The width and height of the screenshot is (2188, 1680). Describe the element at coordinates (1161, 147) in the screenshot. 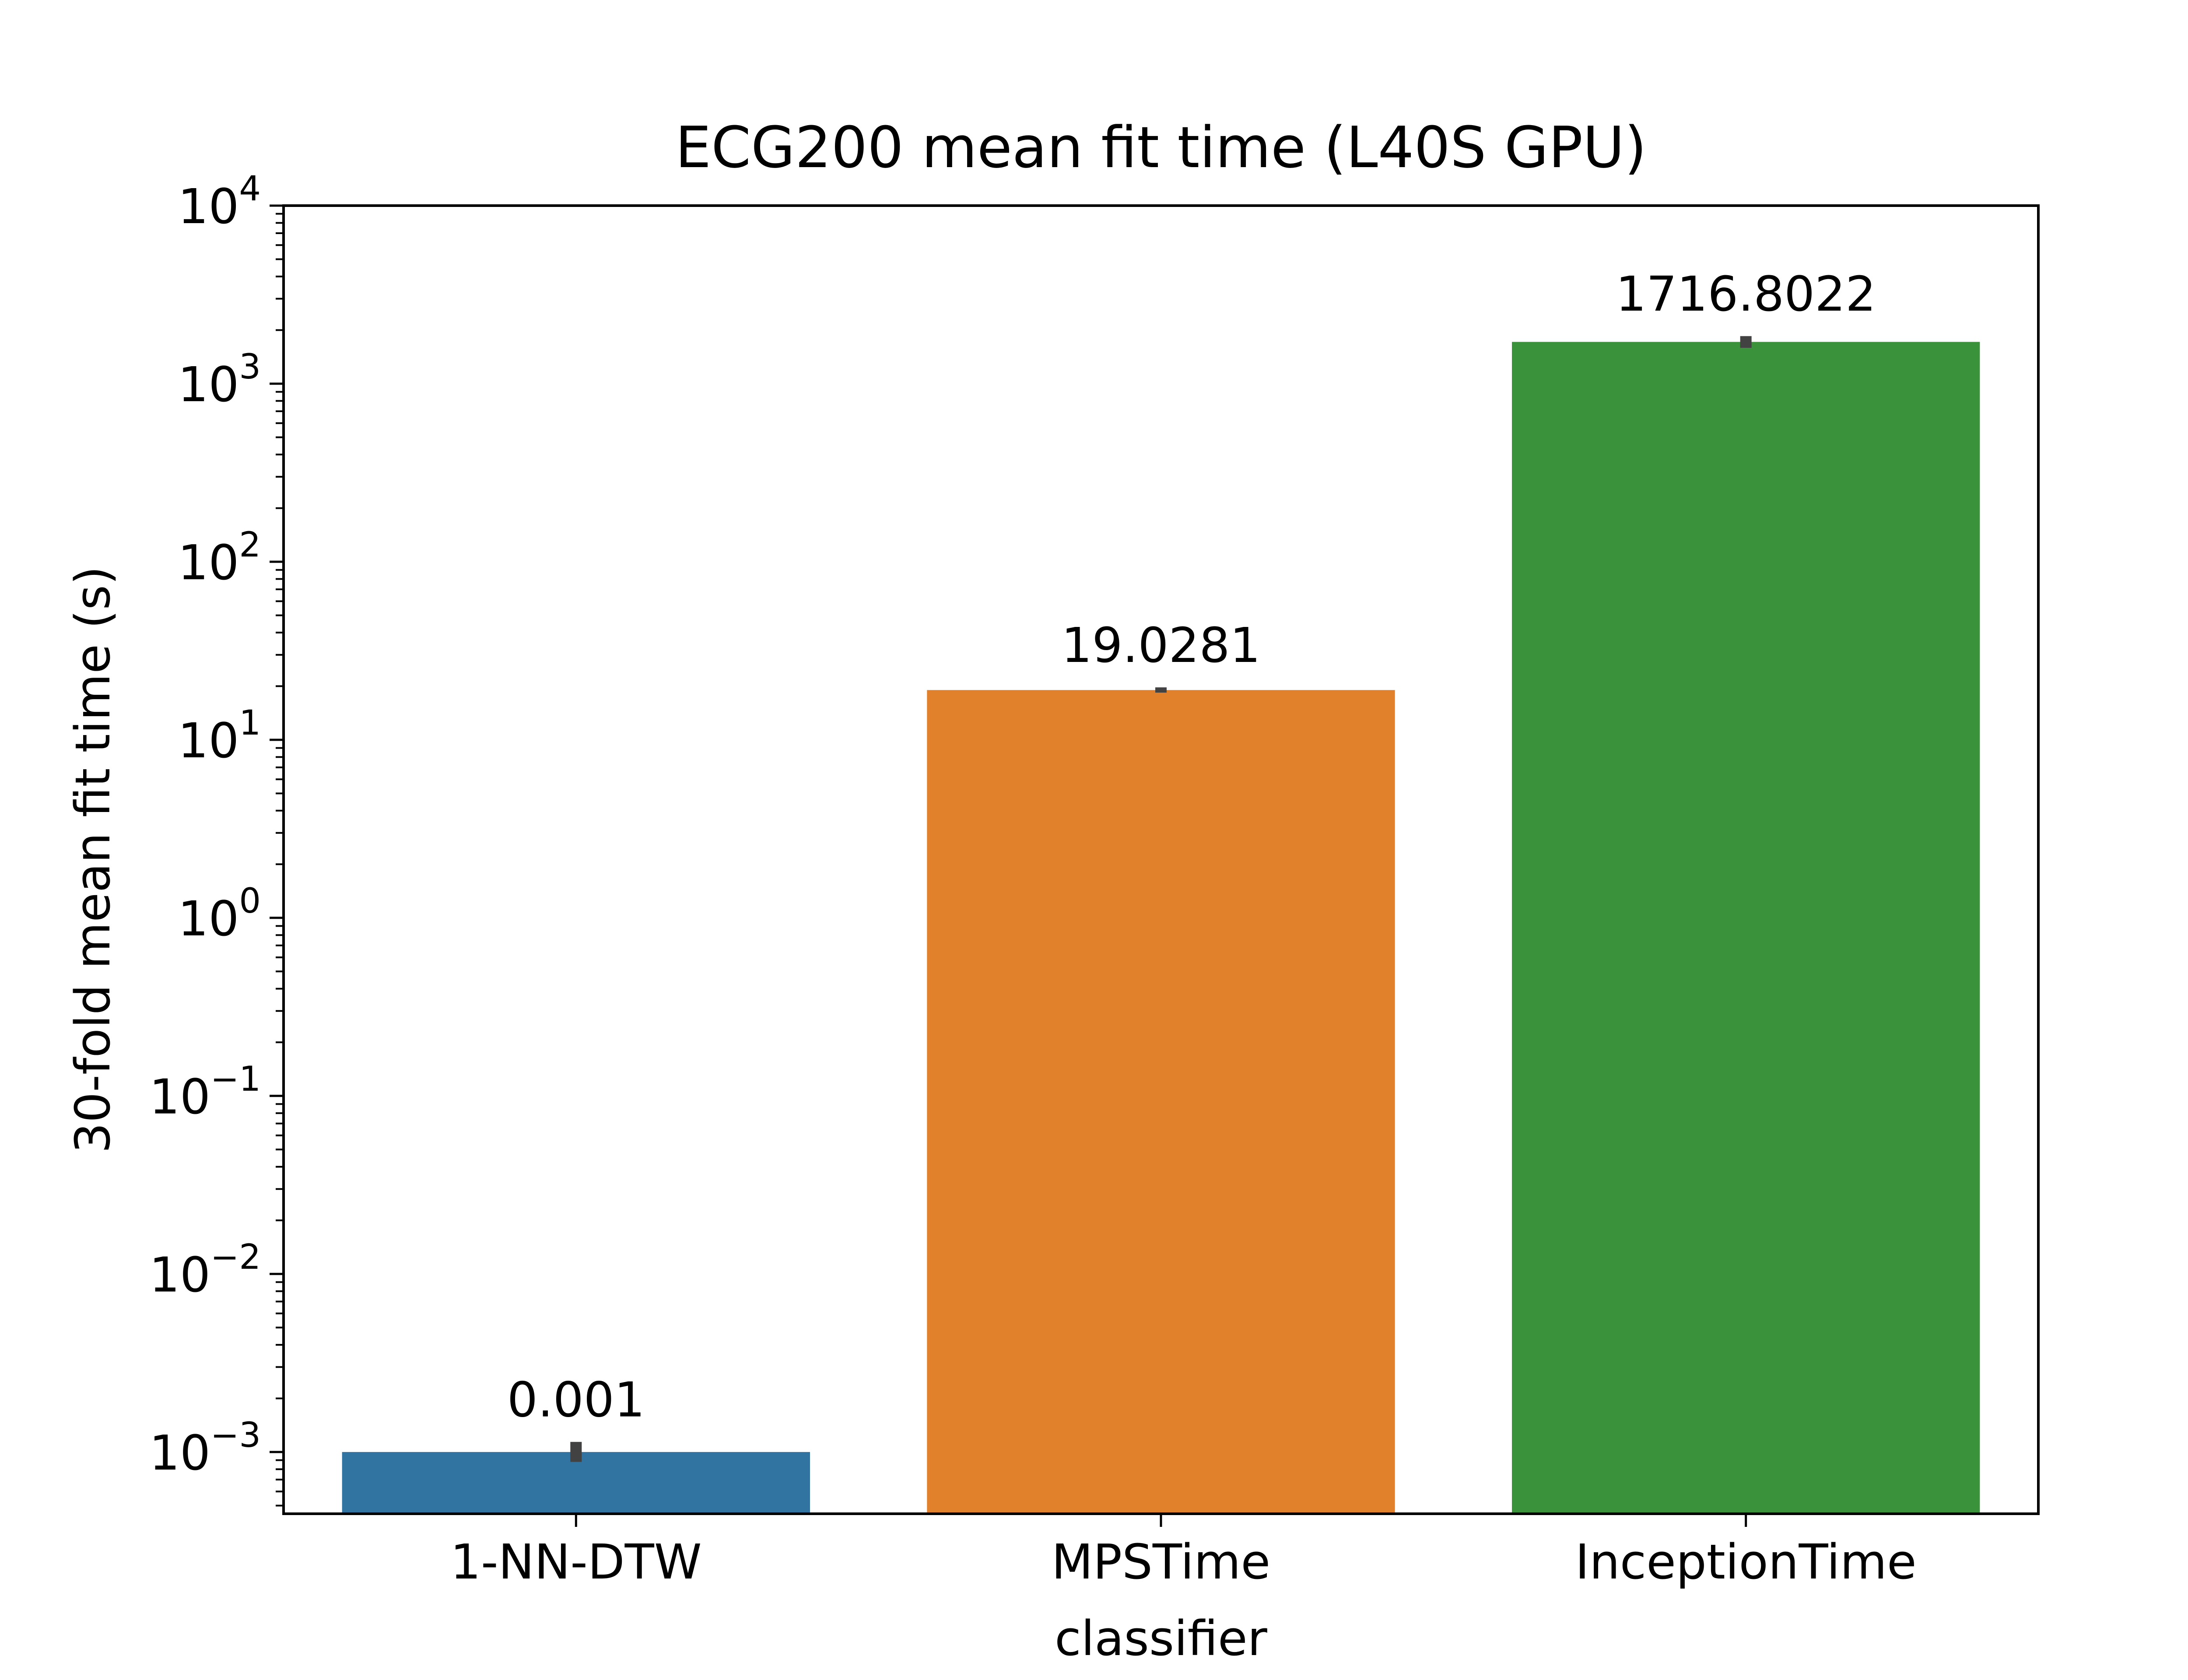

I see `chart-title: ECG200 mean fit time (L40S GPU)` at that location.